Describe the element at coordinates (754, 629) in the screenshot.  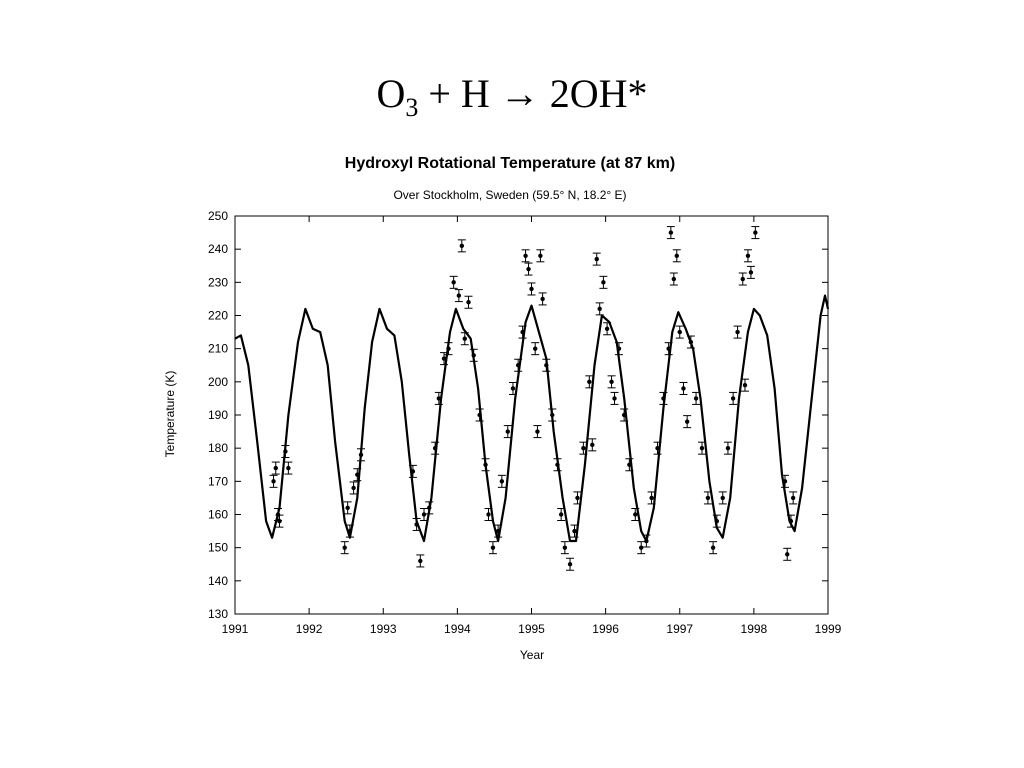
I see `x-tick-label: 1998` at that location.